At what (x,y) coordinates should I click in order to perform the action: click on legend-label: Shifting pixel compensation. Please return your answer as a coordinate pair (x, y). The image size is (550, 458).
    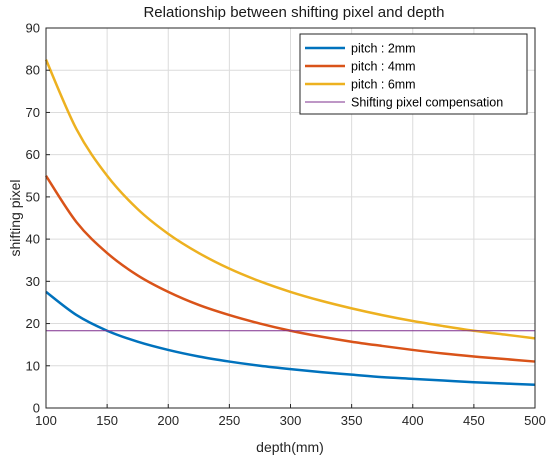
    Looking at the image, I should click on (427, 103).